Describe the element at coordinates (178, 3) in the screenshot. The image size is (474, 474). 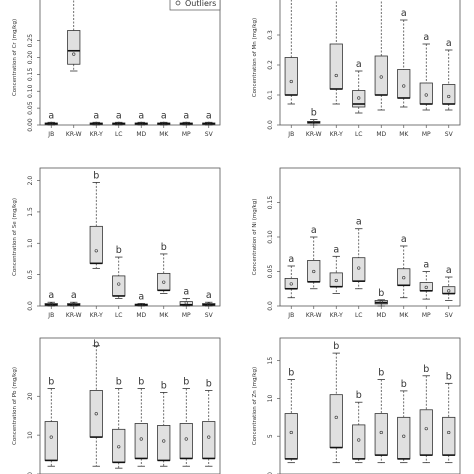
I see `legend-marker` at that location.